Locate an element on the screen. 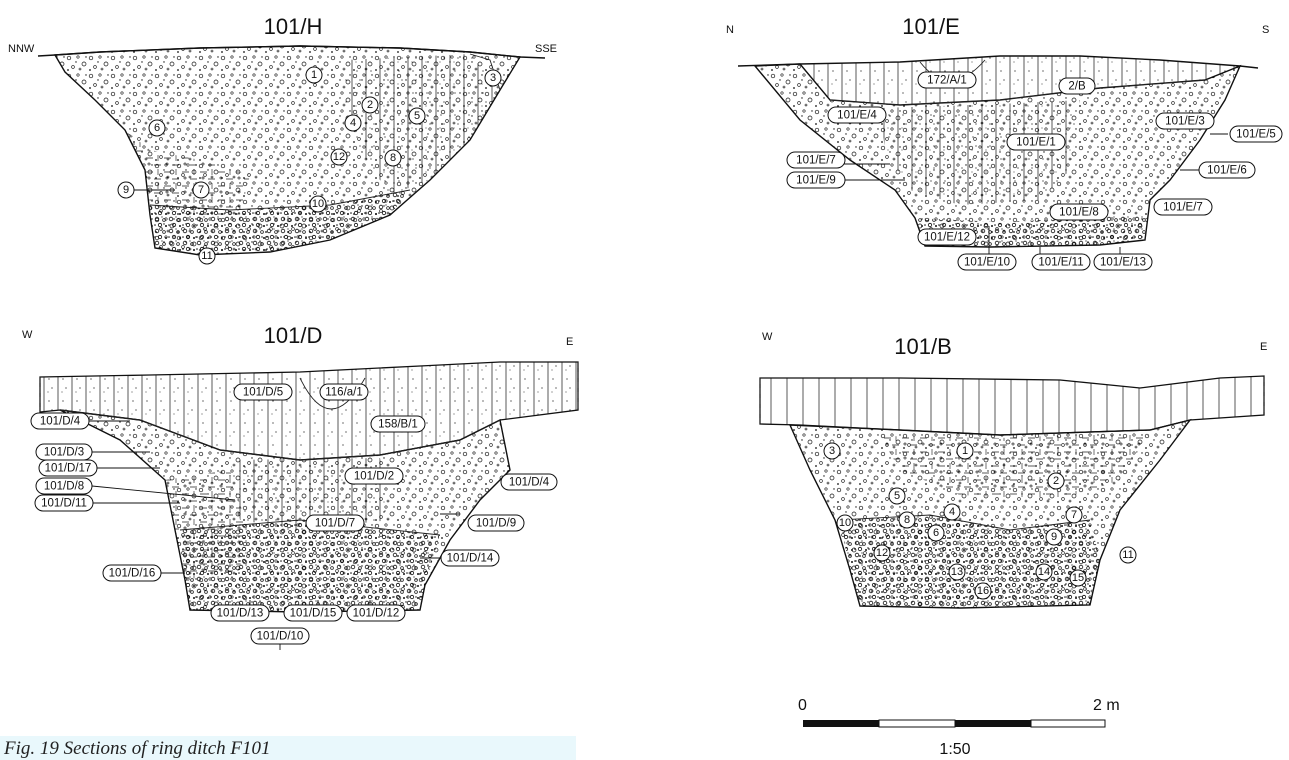  layer-number: 11 is located at coordinates (1127, 555).